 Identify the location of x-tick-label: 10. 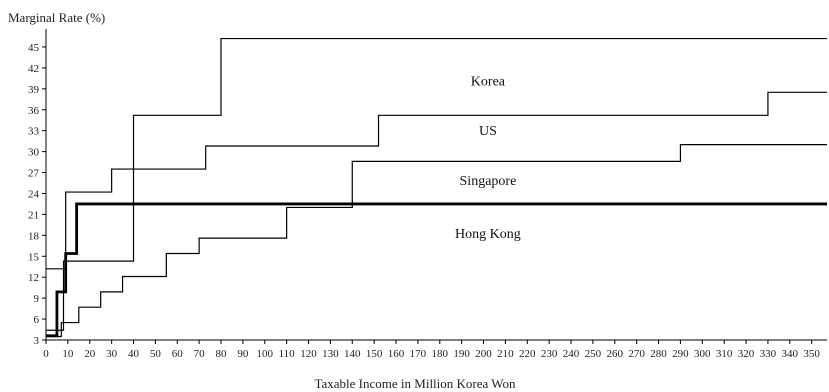
(68, 354).